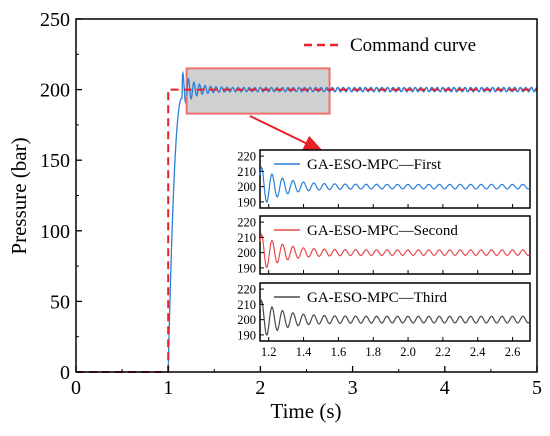 The image size is (550, 436). What do you see at coordinates (377, 298) in the screenshot?
I see `inset-legend-label: GA-ESO-MPC—Third` at bounding box center [377, 298].